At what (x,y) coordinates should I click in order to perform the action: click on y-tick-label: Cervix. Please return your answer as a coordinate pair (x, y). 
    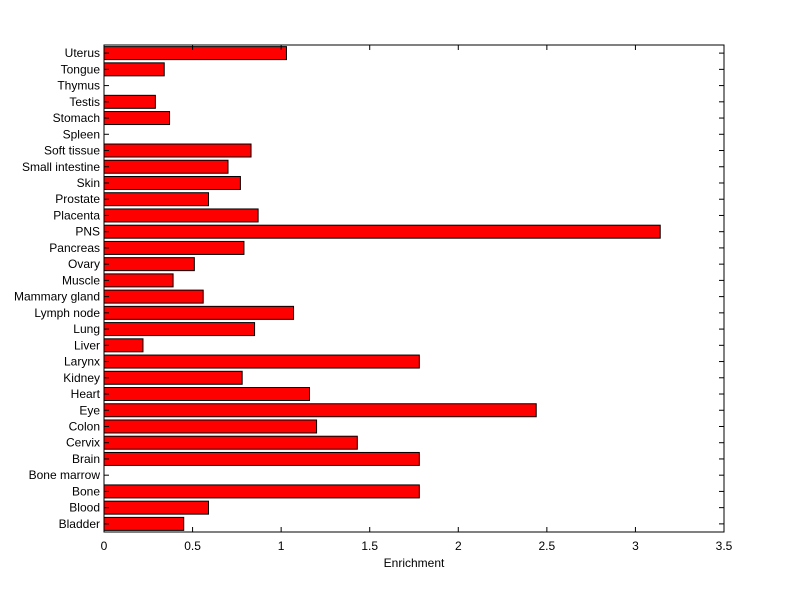
    Looking at the image, I should click on (83, 443).